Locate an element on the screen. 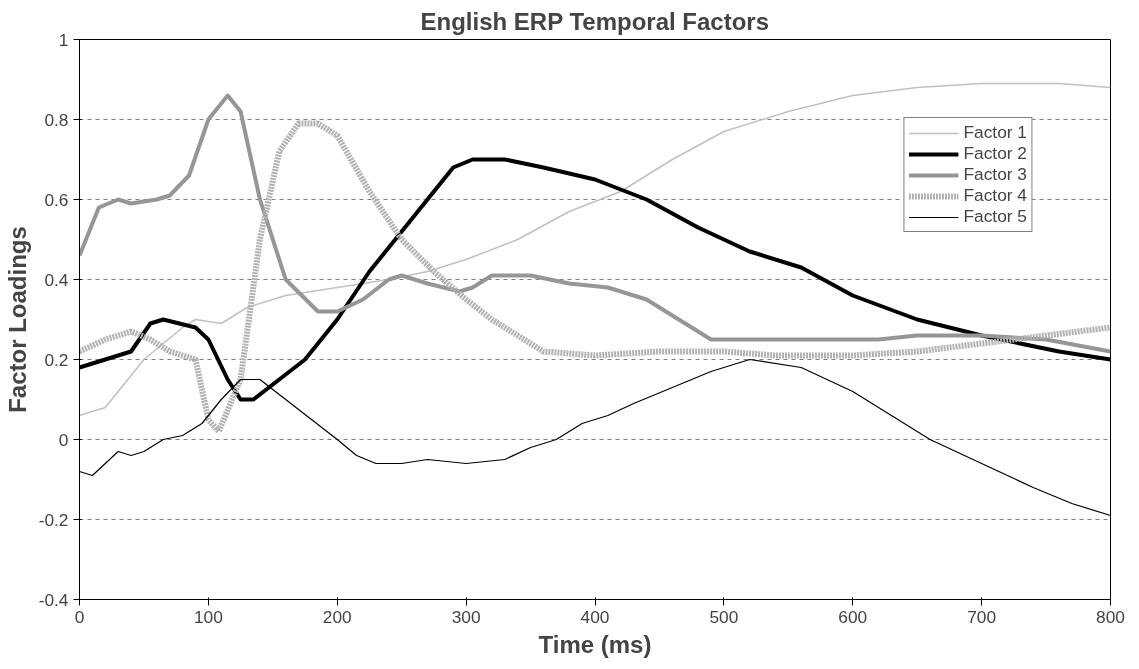 This screenshot has width=1139, height=669. x-tick-label: 700 is located at coordinates (982, 616).